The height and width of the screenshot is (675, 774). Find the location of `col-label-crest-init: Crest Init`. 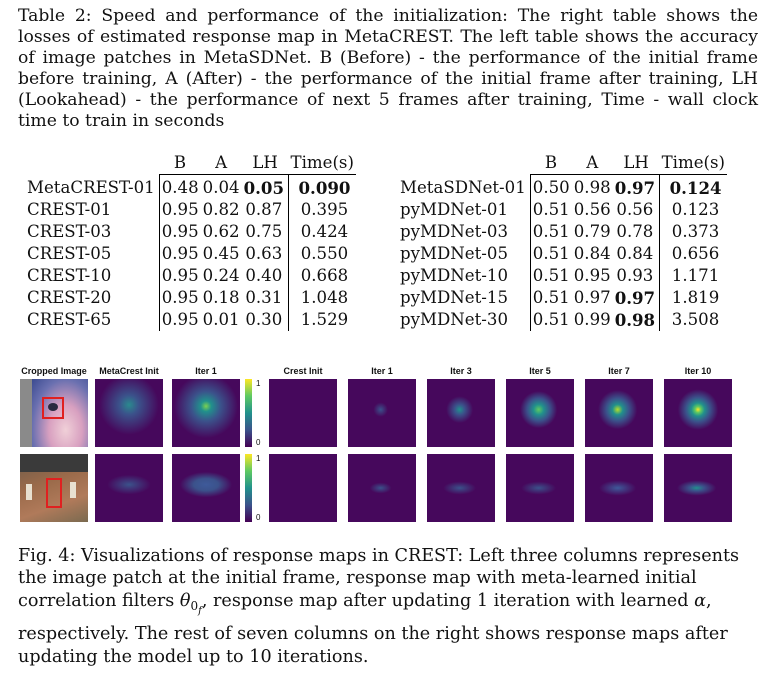

col-label-crest-init: Crest Init is located at coordinates (303, 371).